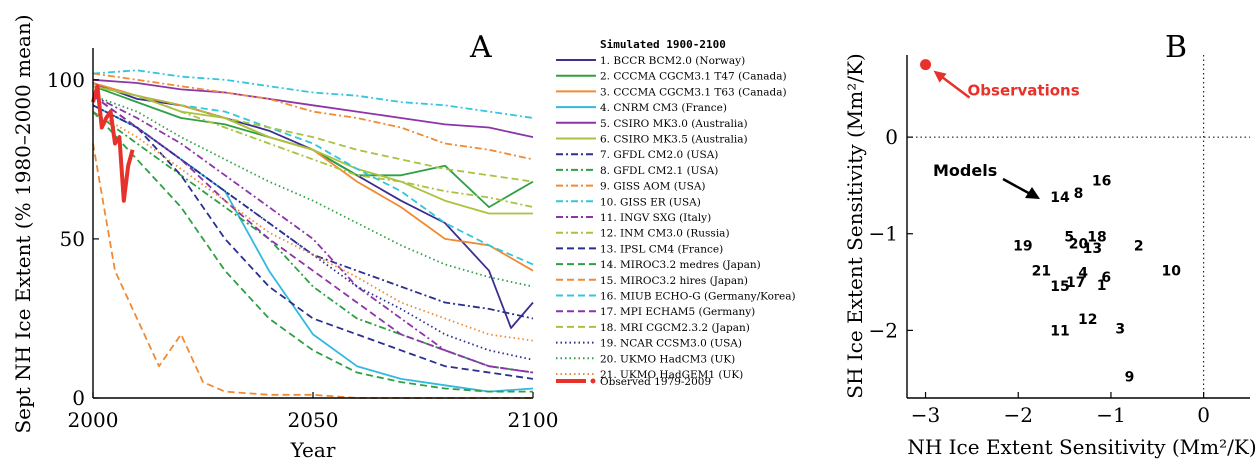 The height and width of the screenshot is (459, 1258). I want to click on y-tick-label: −2, so click(883, 330).